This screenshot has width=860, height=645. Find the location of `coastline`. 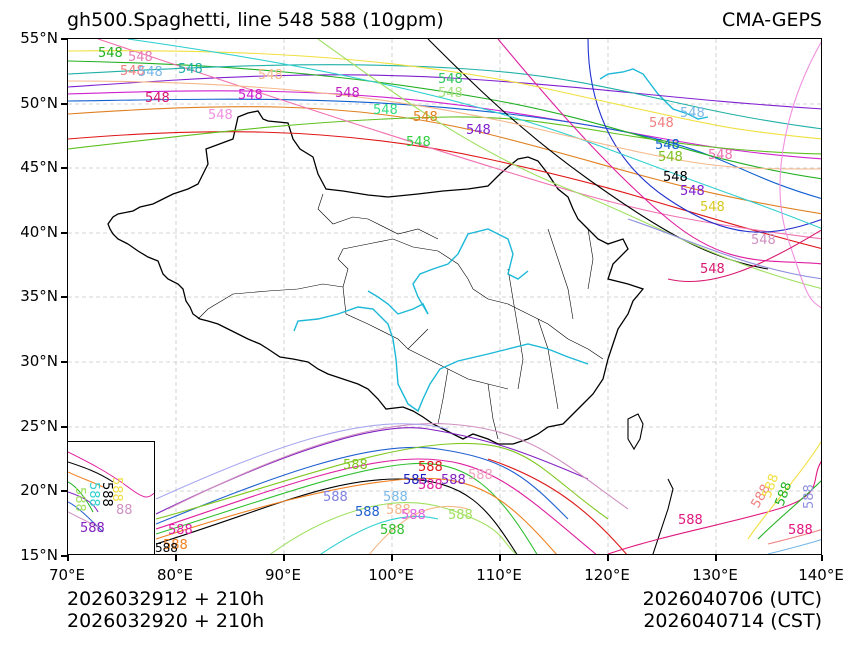

coastline is located at coordinates (650, 483).